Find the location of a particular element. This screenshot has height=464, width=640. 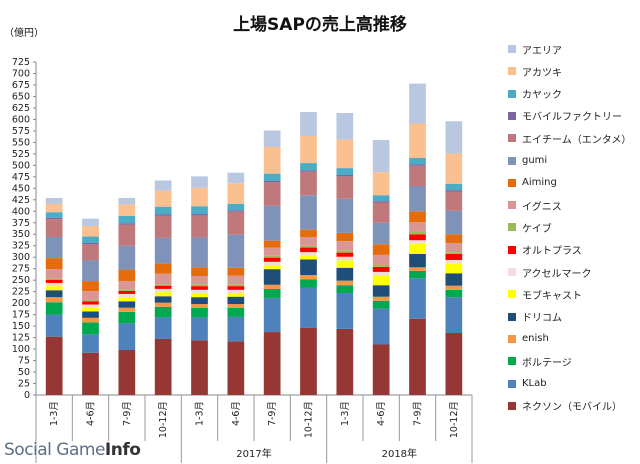

y-tick-label: 475 is located at coordinates (21, 177).